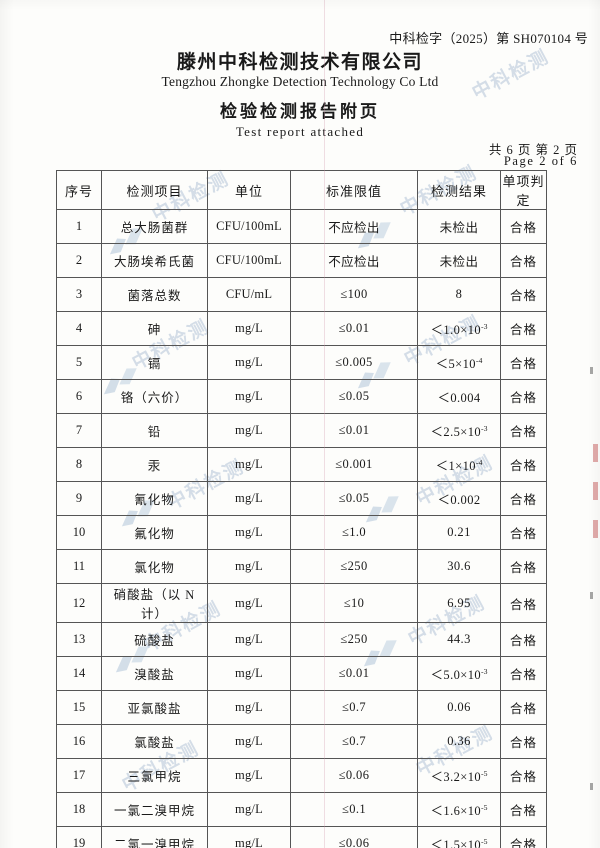 This screenshot has width=600, height=848. Describe the element at coordinates (301, 190) in the screenshot. I see `table-header-row: 序号 检测项目 单位 标准限值 检测结果 单项判定` at that location.